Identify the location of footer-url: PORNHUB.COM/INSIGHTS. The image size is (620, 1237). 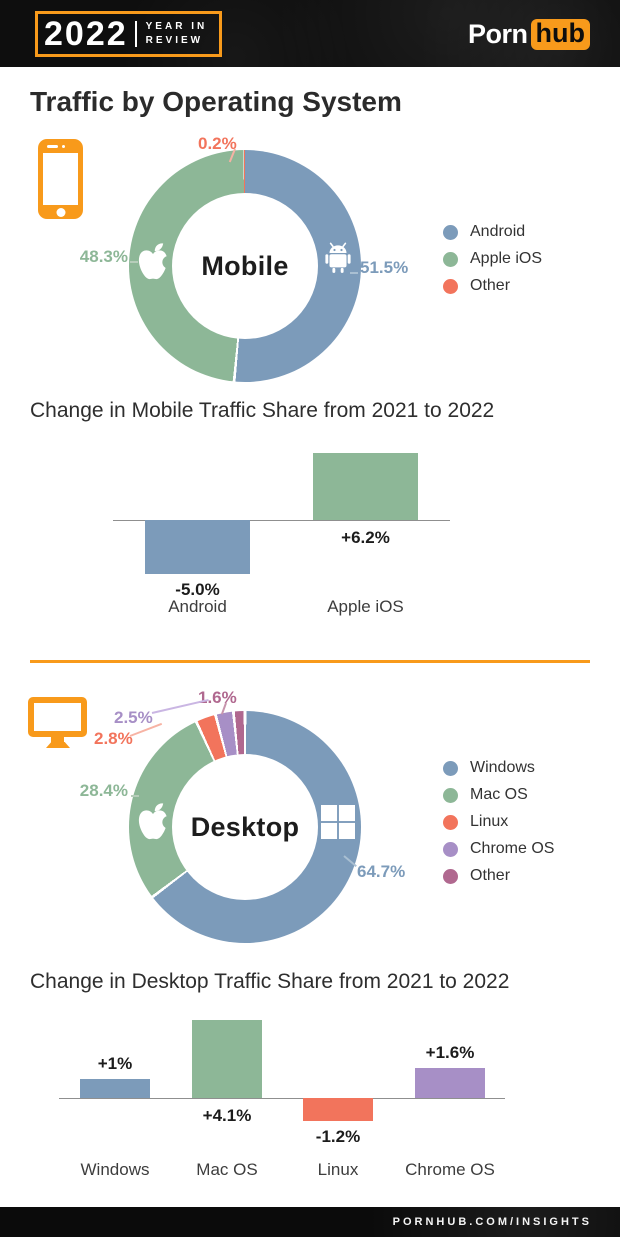
(492, 1222).